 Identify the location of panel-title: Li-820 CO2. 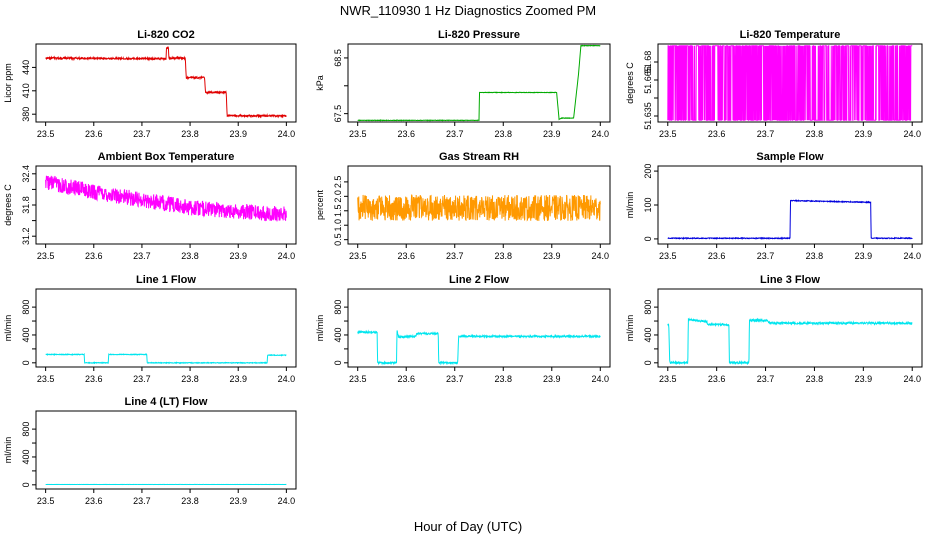
(165, 35).